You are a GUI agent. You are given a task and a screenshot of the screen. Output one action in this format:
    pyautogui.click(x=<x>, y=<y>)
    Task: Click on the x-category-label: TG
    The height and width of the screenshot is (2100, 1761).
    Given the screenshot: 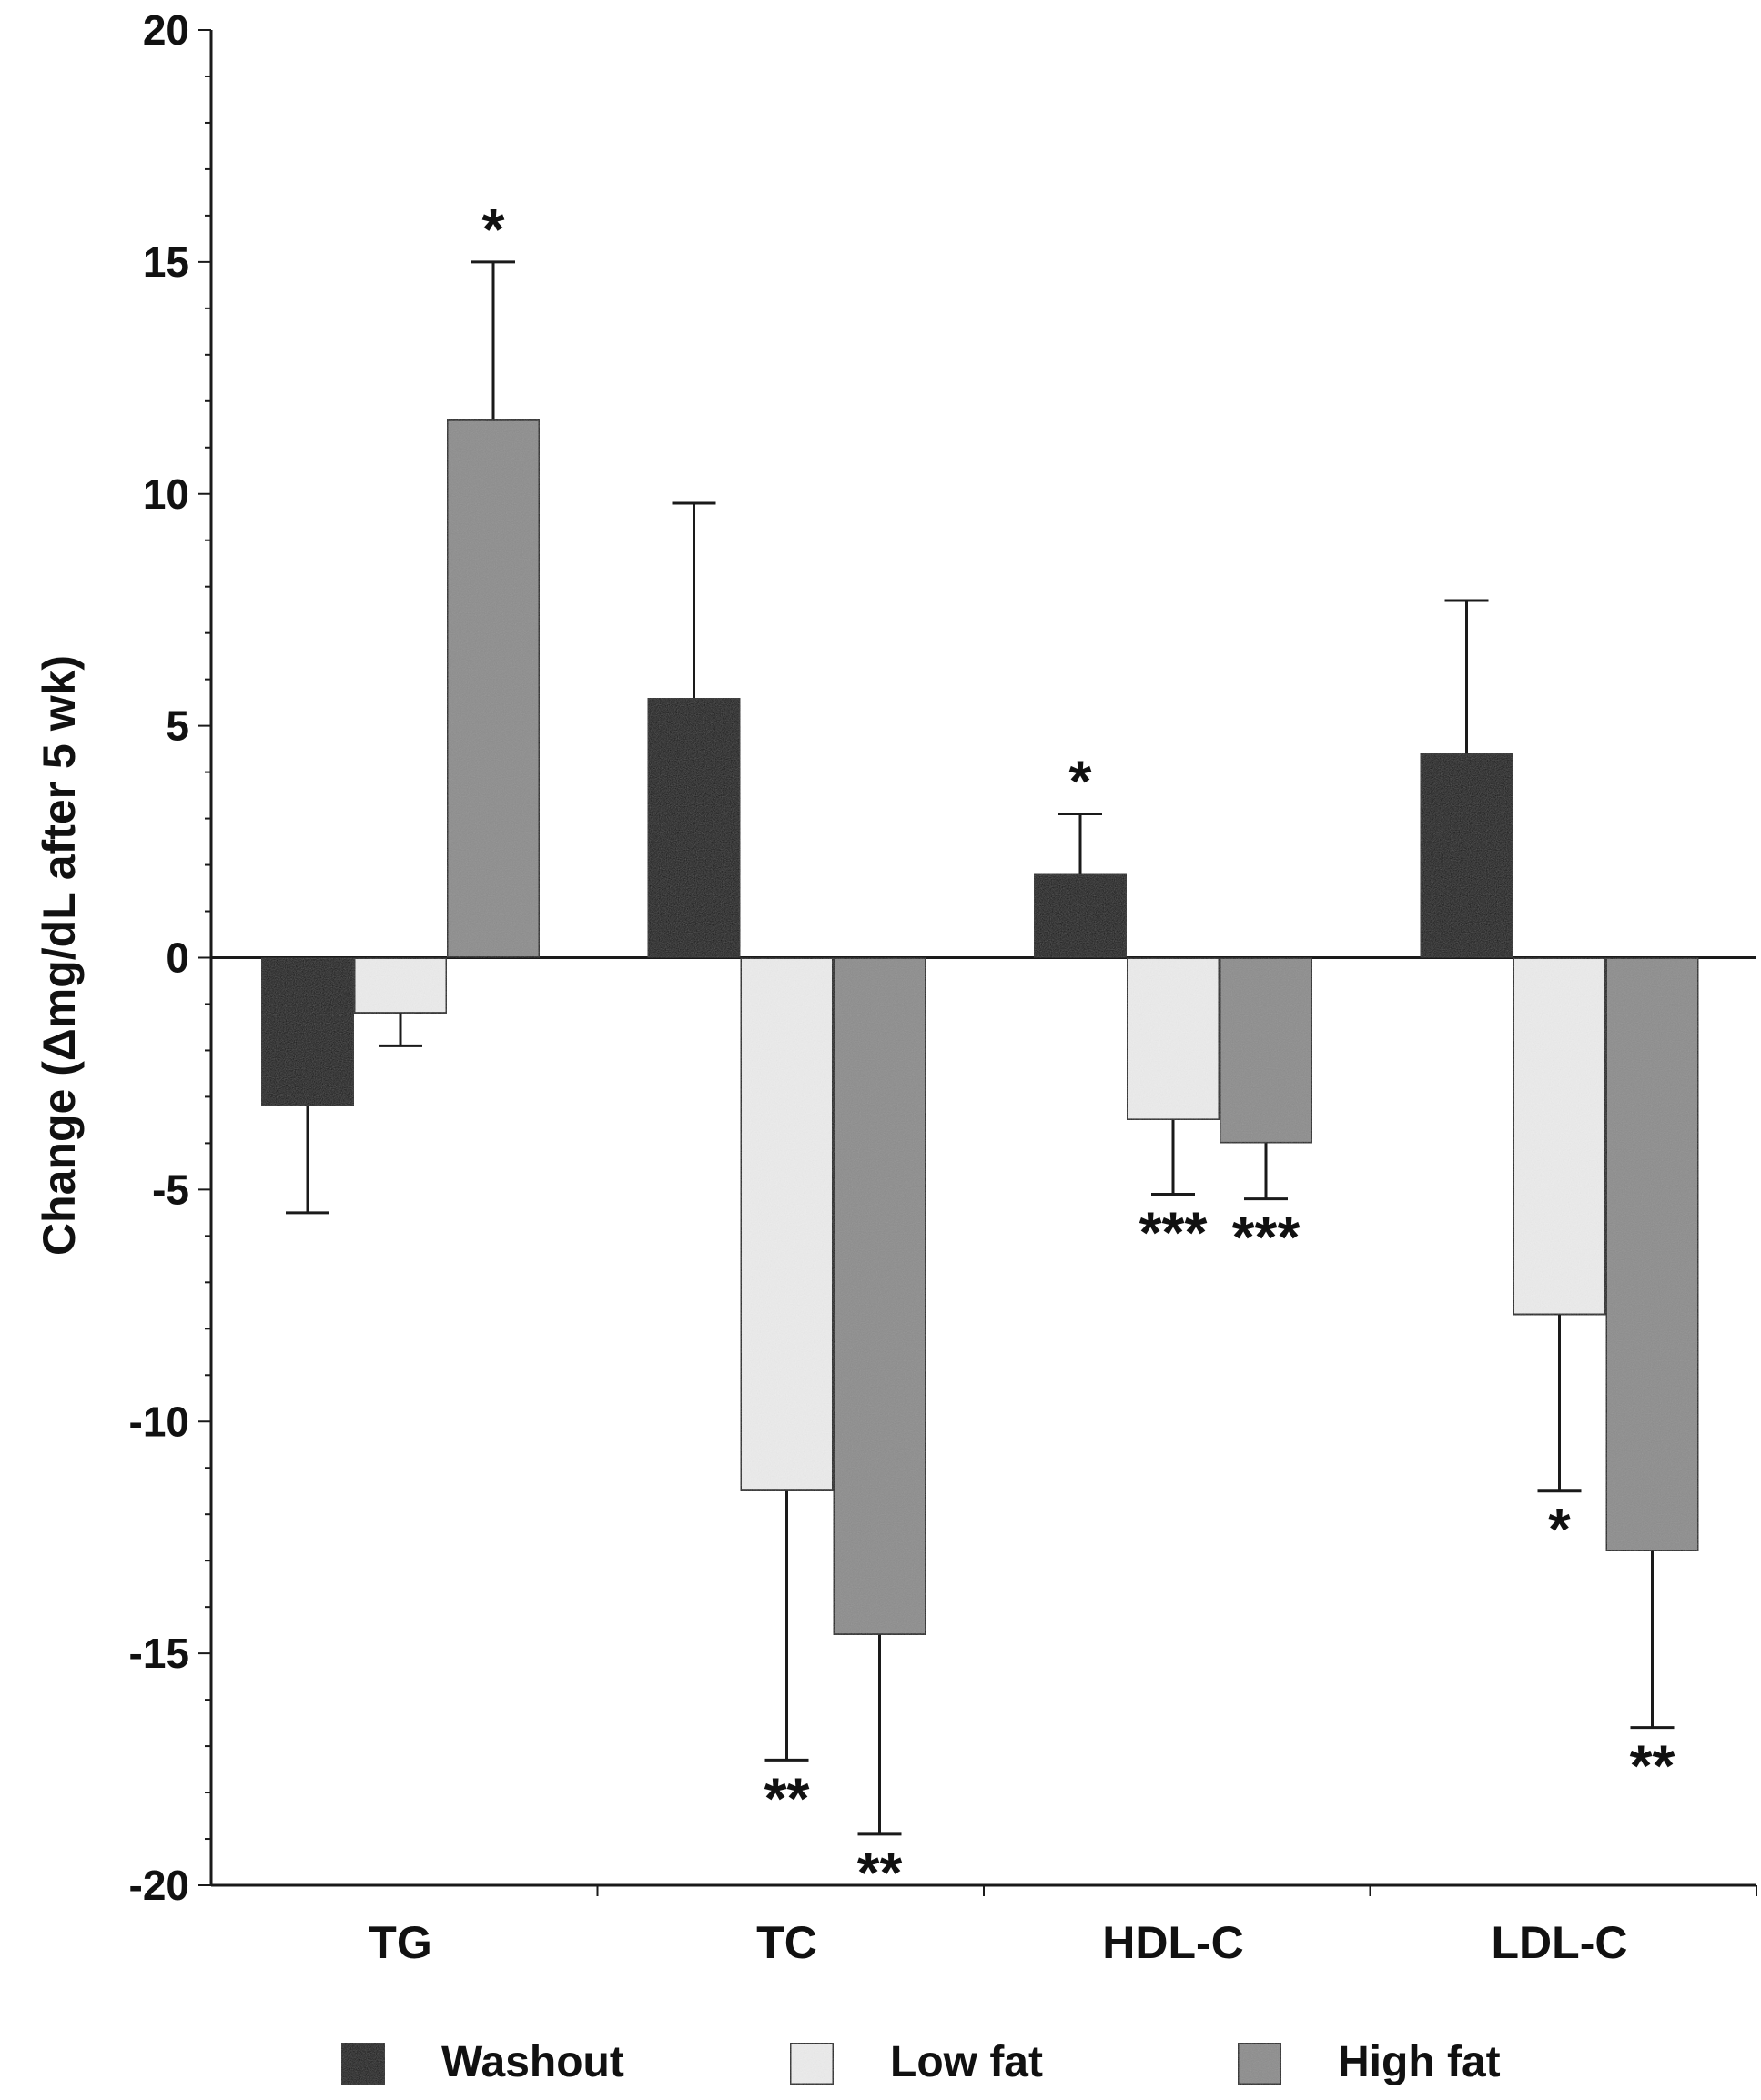 What is the action you would take?
    pyautogui.click(x=400, y=1942)
    